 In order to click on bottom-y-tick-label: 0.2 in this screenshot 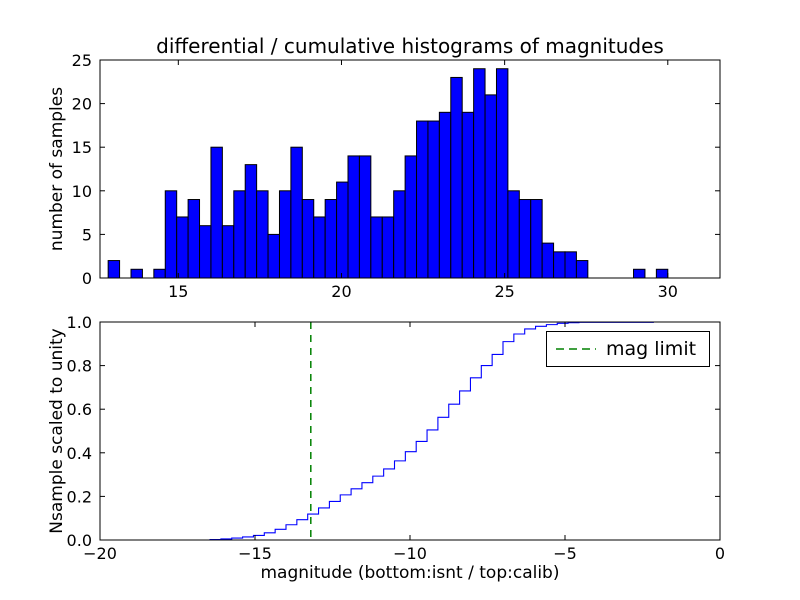, I will do `click(79, 496)`.